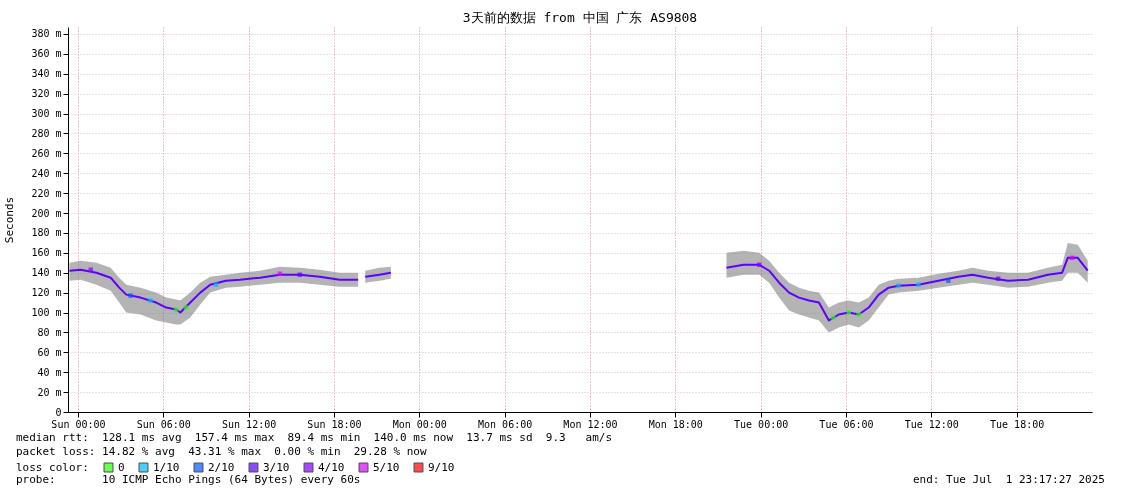 Image resolution: width=1121 pixels, height=494 pixels. What do you see at coordinates (249, 424) in the screenshot?
I see `x-tick-label: Sun 12:00` at bounding box center [249, 424].